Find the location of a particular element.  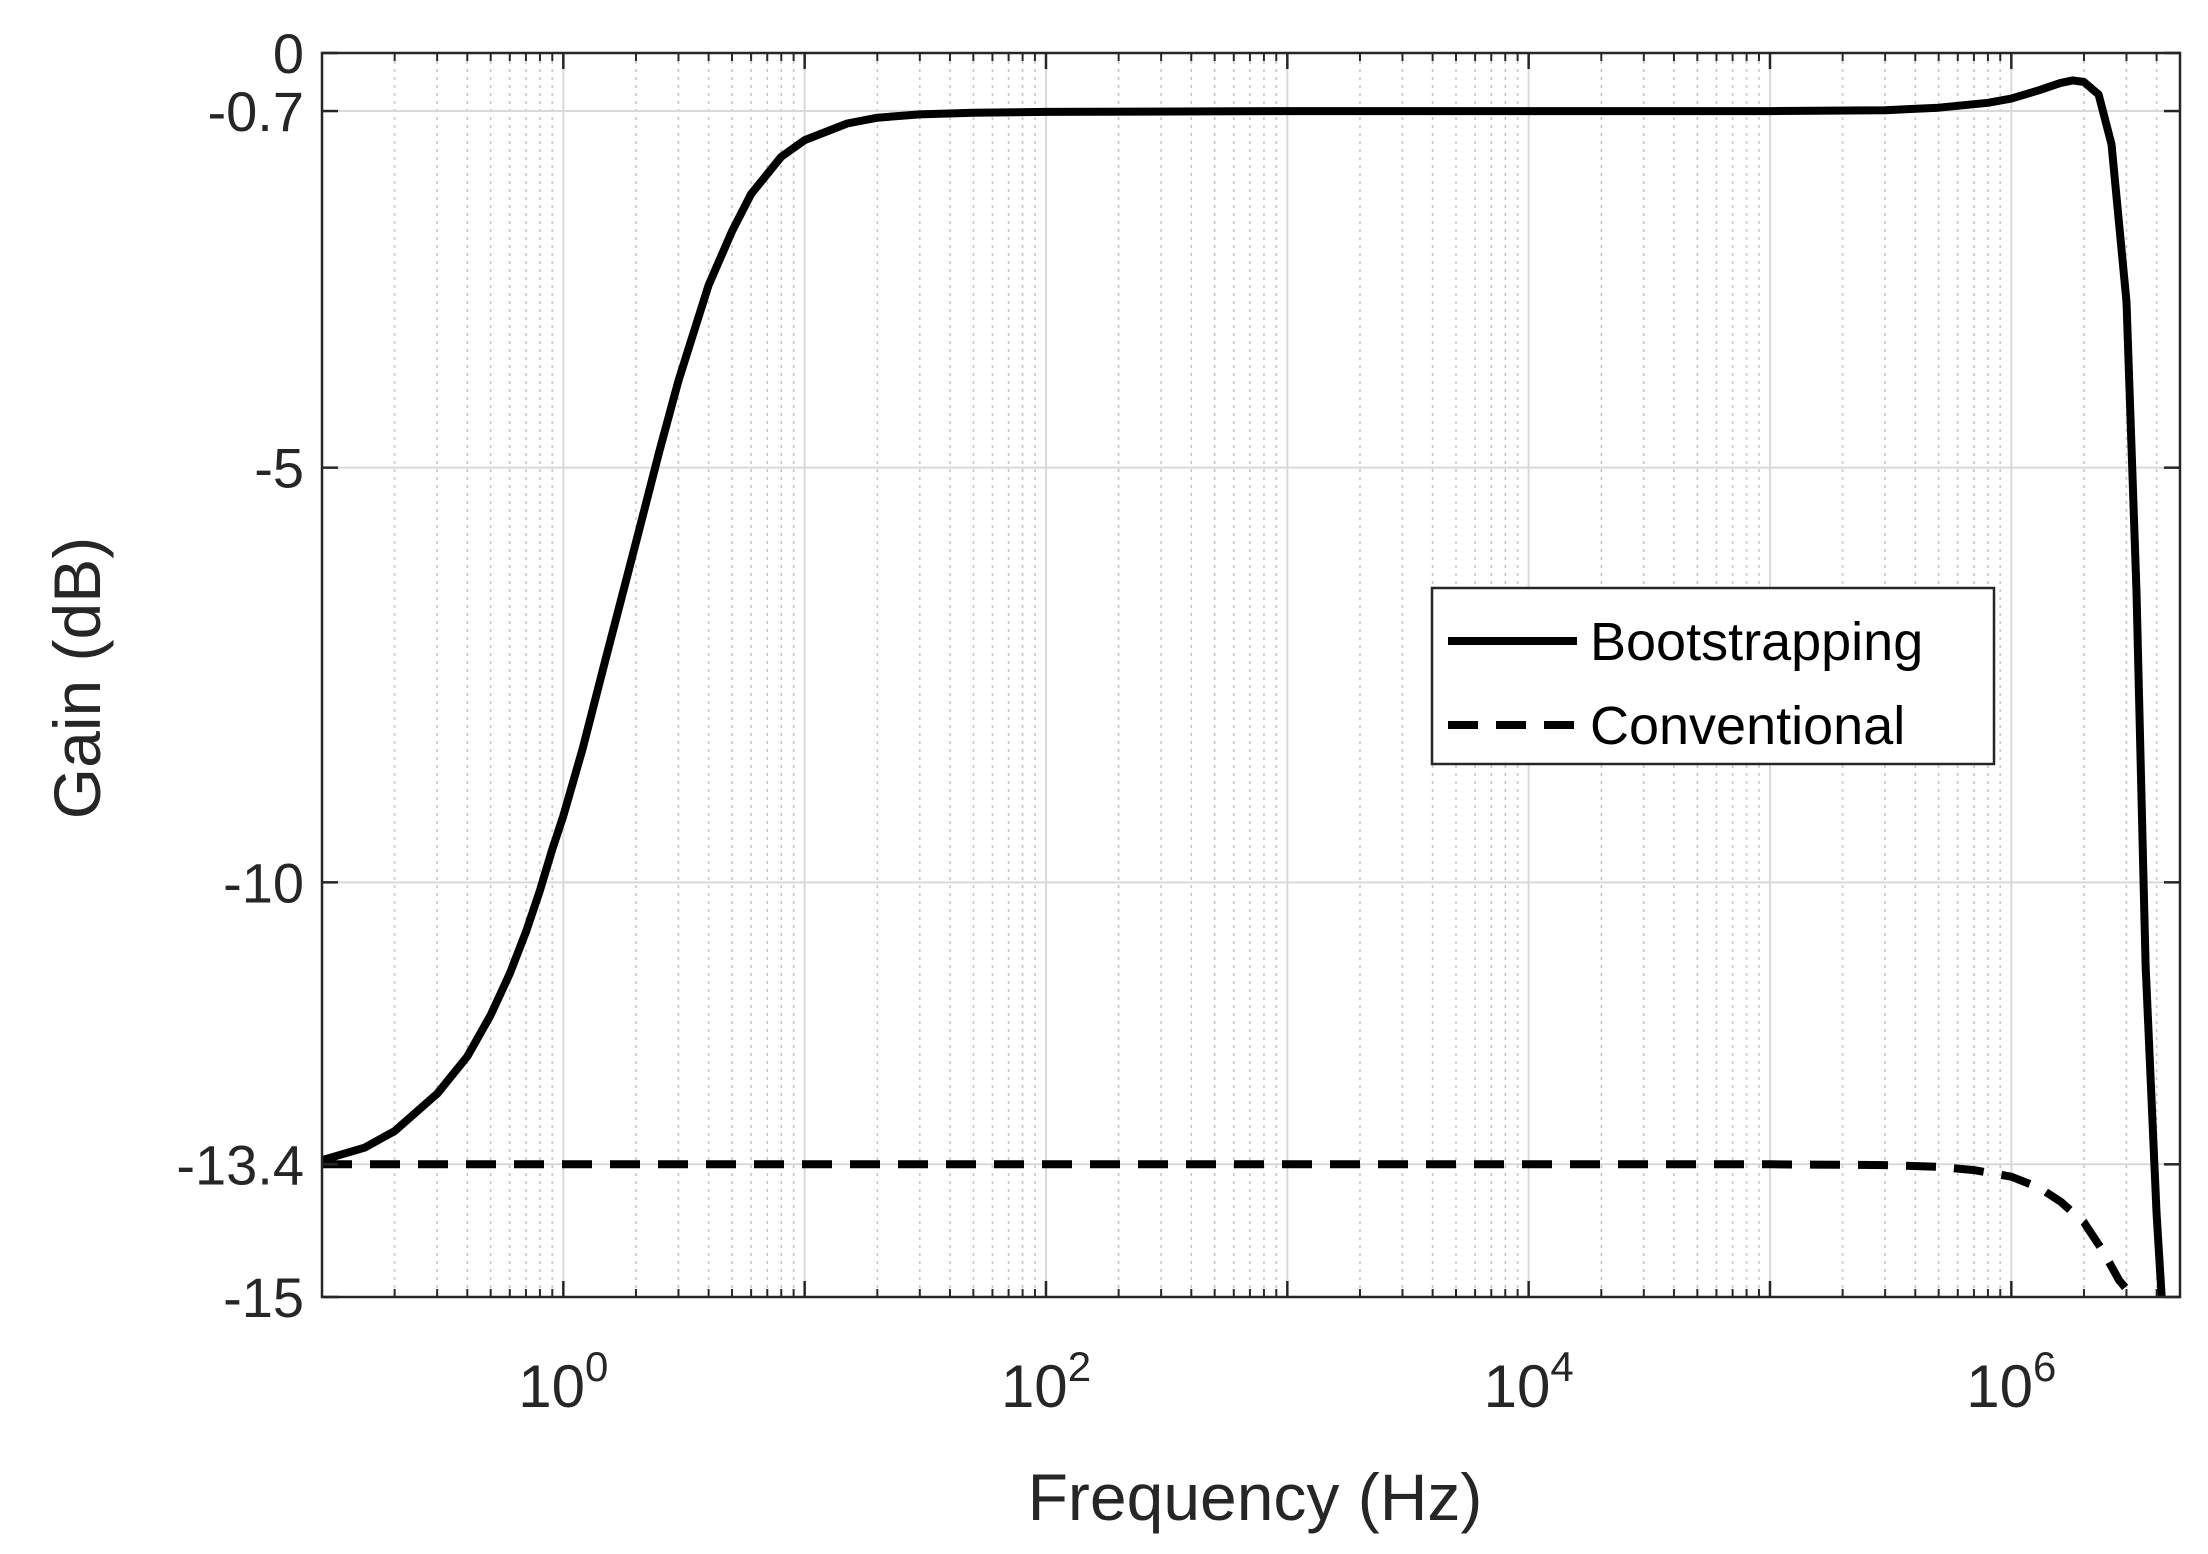

y-tick-label: 0 is located at coordinates (288, 53).